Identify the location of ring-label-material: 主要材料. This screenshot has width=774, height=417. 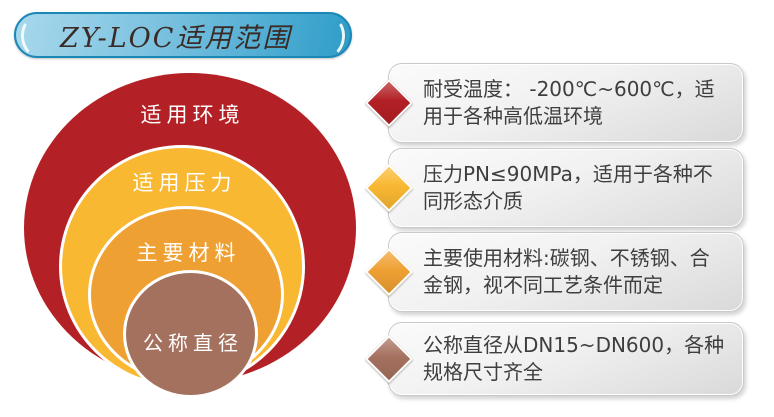
(188, 253).